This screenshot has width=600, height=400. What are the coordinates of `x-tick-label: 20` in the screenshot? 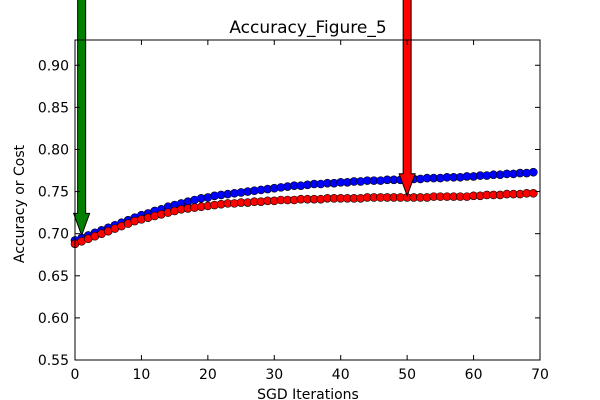 It's located at (208, 375).